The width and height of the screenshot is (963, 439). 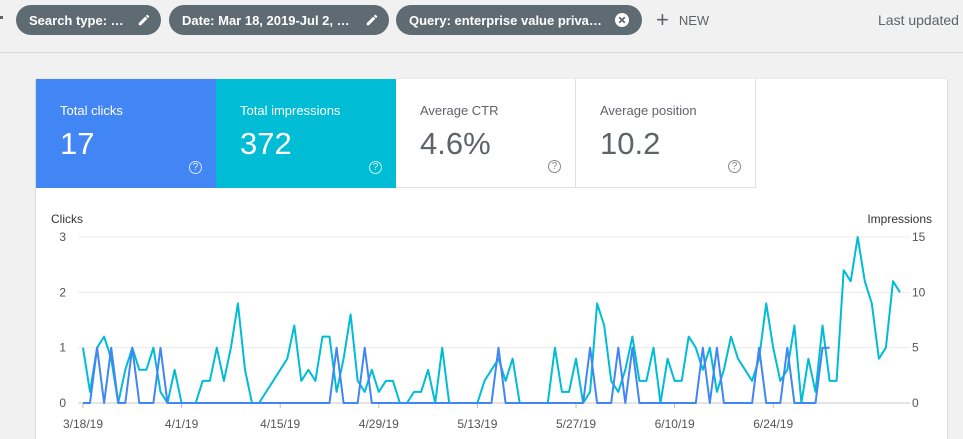 What do you see at coordinates (919, 320) in the screenshot?
I see `right-axis-ticks: 15 10 5 0` at bounding box center [919, 320].